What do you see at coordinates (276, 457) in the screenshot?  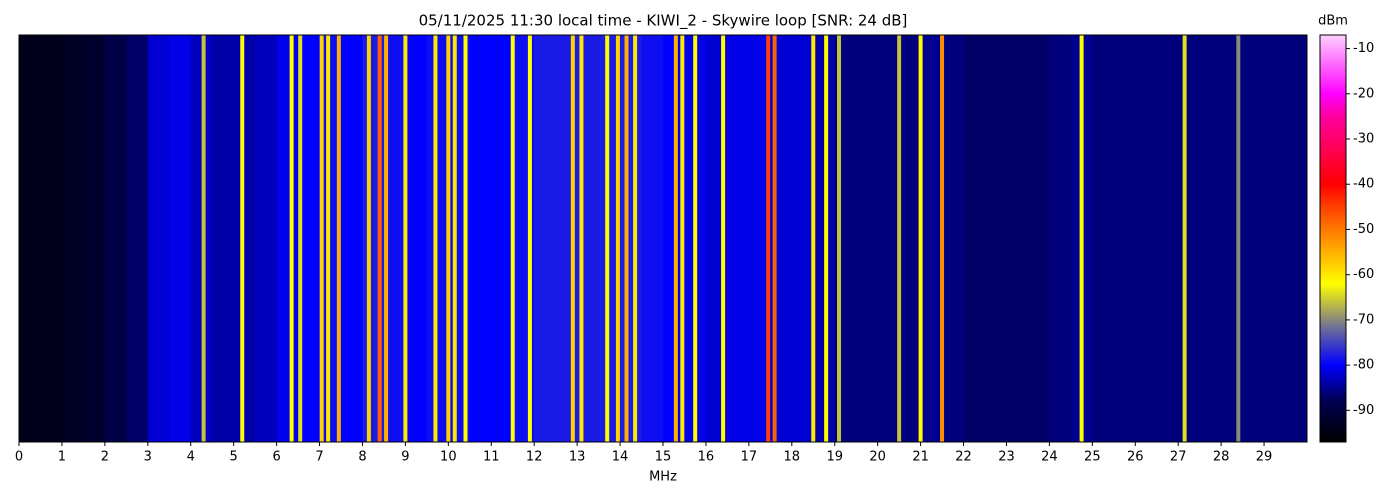 I see `x-tick-label: 6` at bounding box center [276, 457].